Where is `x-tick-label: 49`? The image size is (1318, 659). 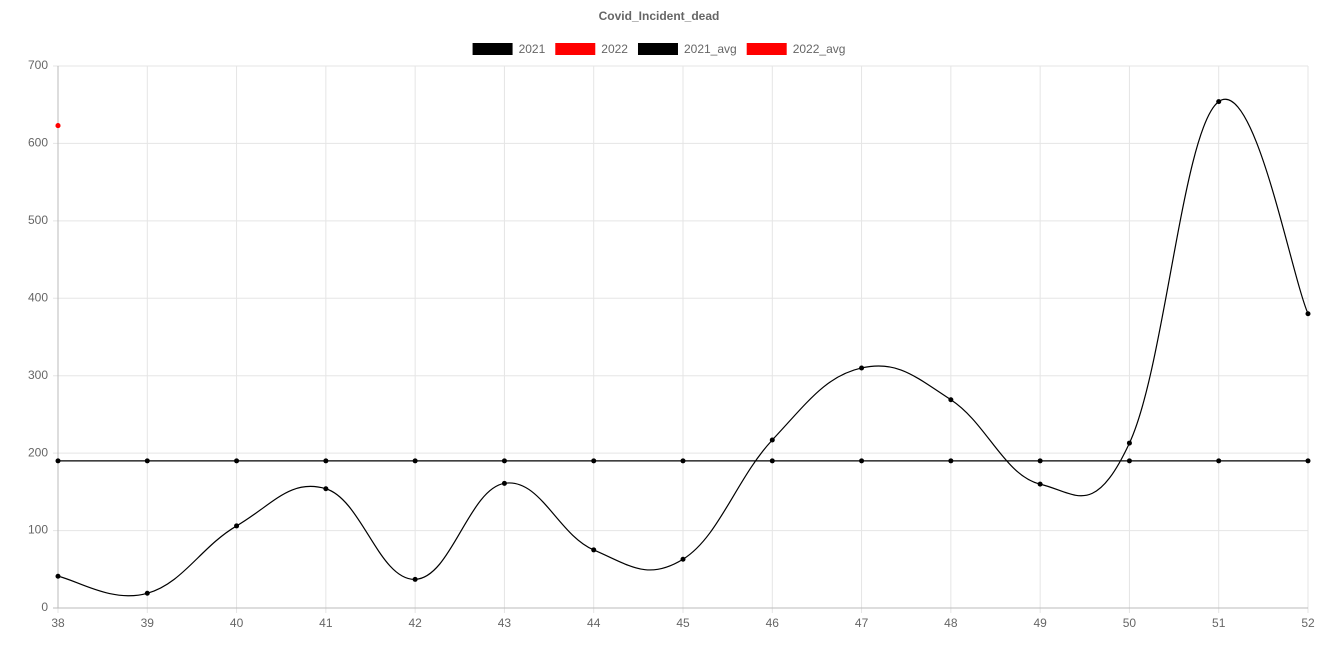
x-tick-label: 49 is located at coordinates (1040, 623).